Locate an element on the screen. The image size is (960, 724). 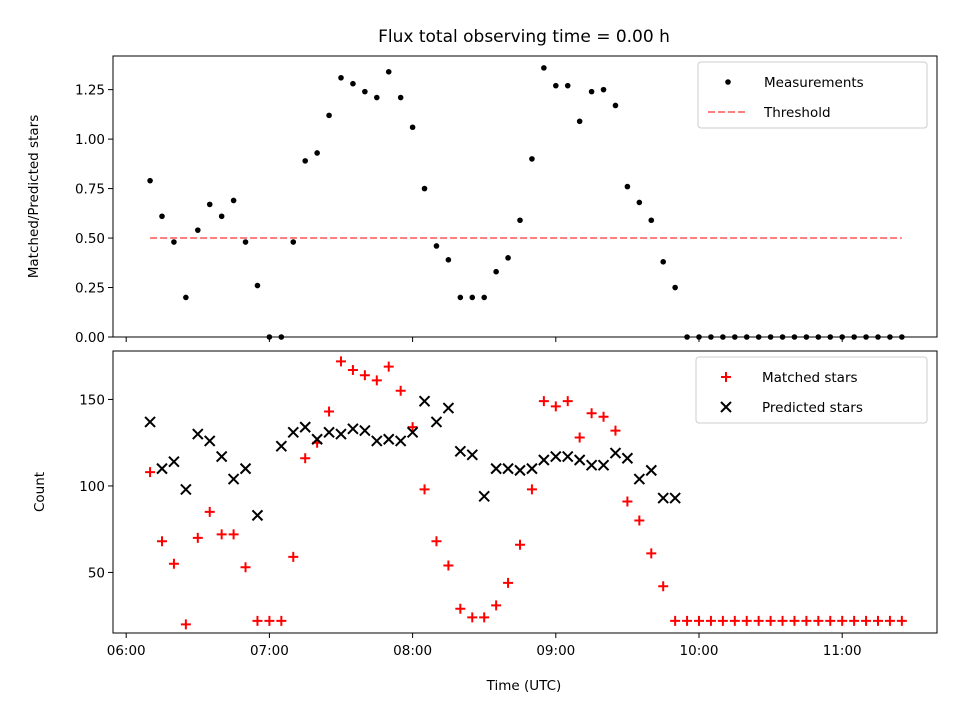
legend-label: Measurements is located at coordinates (814, 83).